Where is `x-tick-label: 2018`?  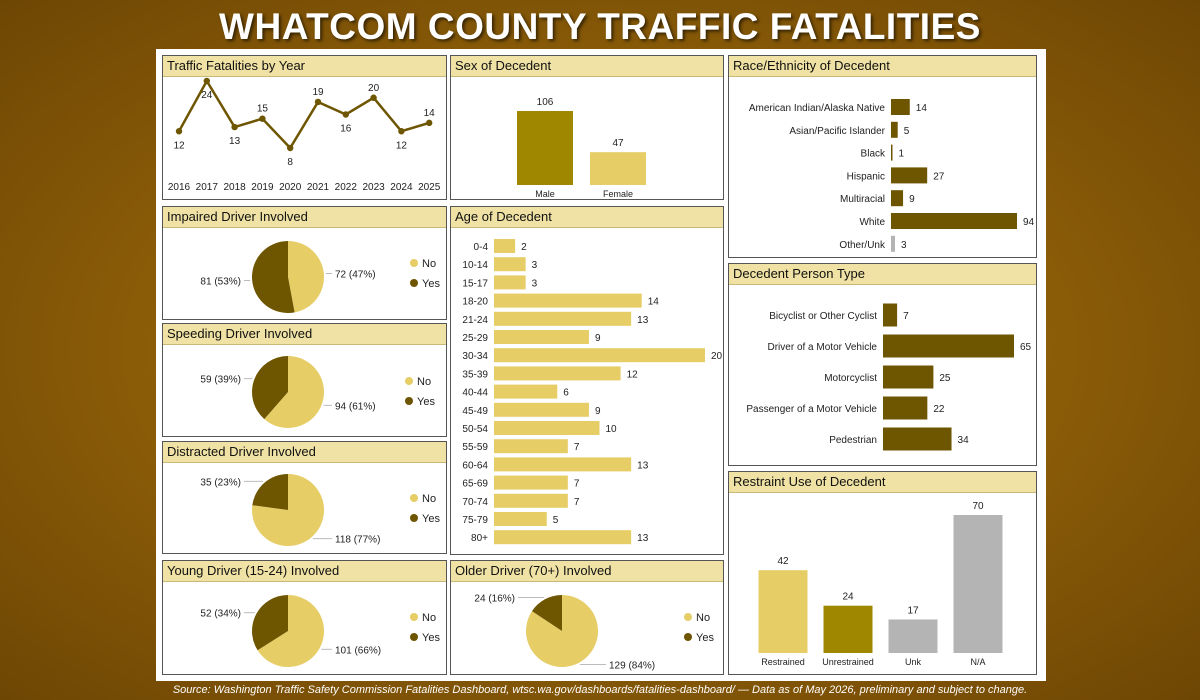 x-tick-label: 2018 is located at coordinates (234, 187).